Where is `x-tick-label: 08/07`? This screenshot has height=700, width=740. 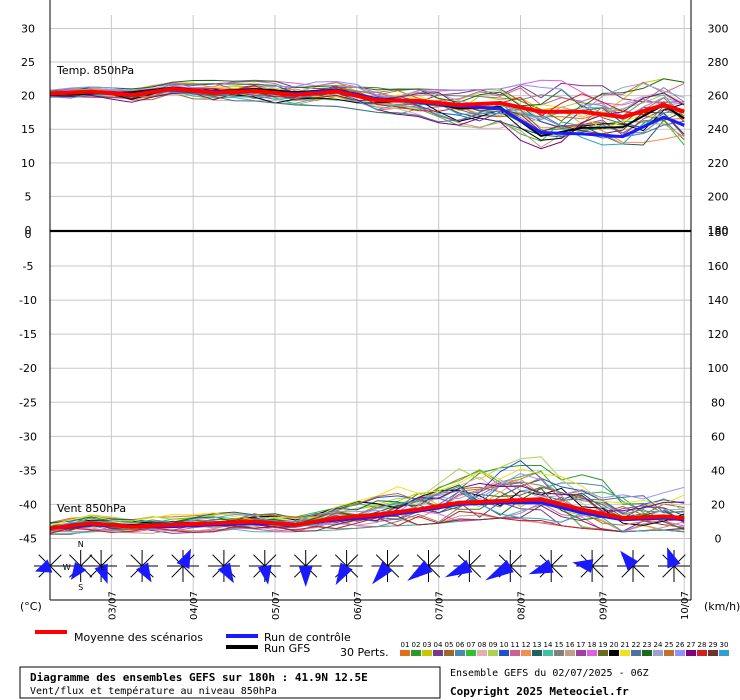 x-tick-label: 08/07 is located at coordinates (522, 605).